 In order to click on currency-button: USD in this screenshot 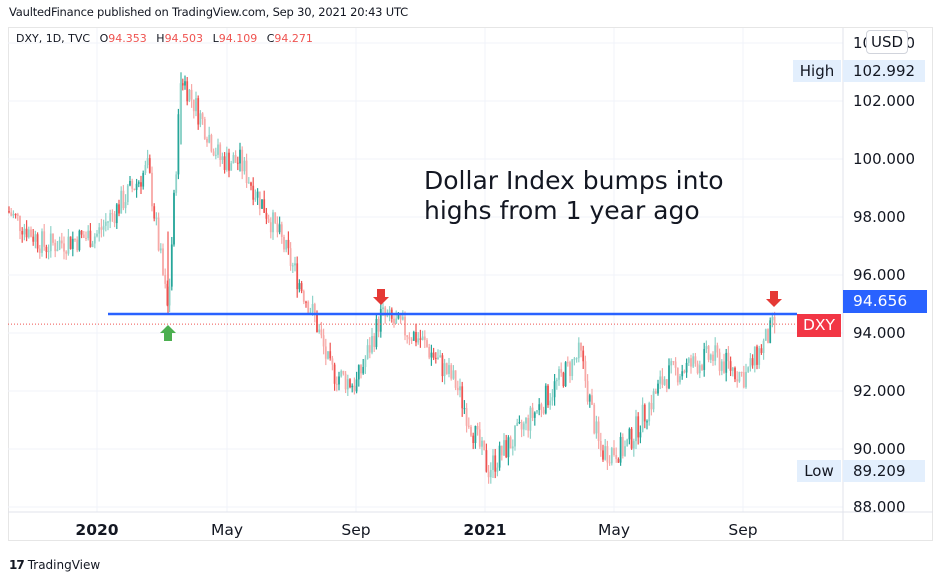, I will do `click(887, 42)`.